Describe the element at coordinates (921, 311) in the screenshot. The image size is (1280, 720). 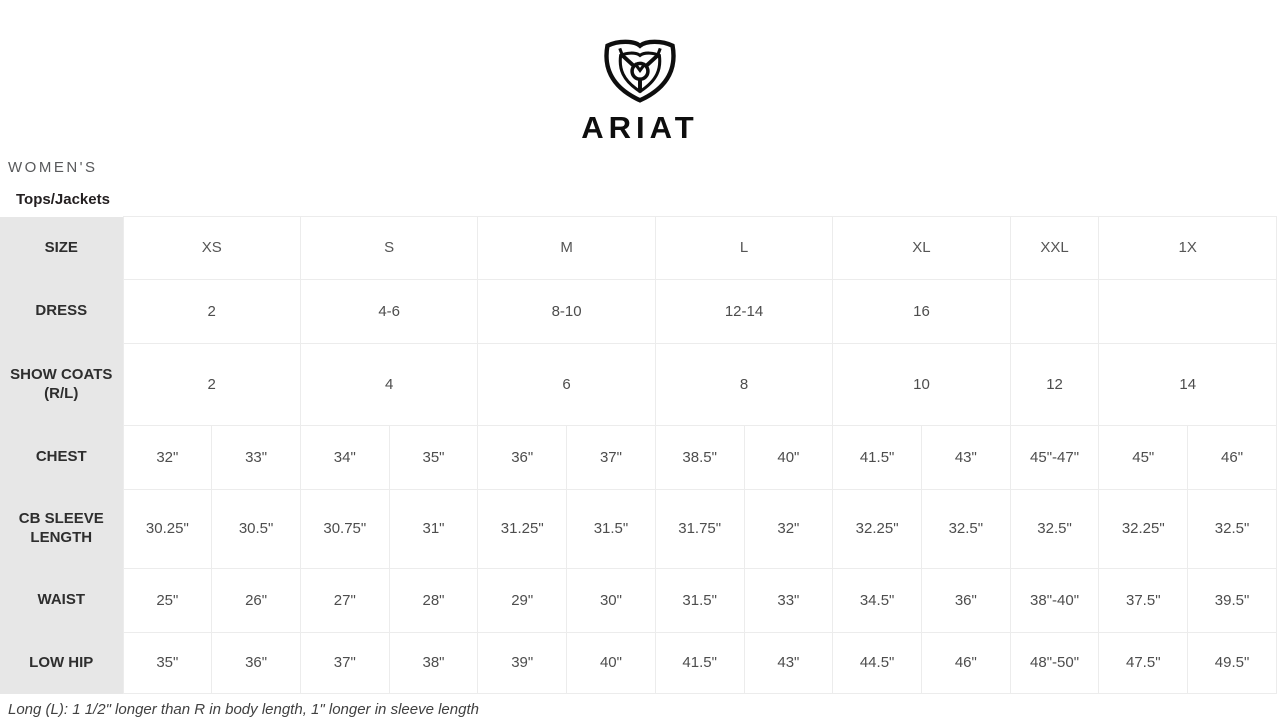
I see `table-cell: 16` at that location.